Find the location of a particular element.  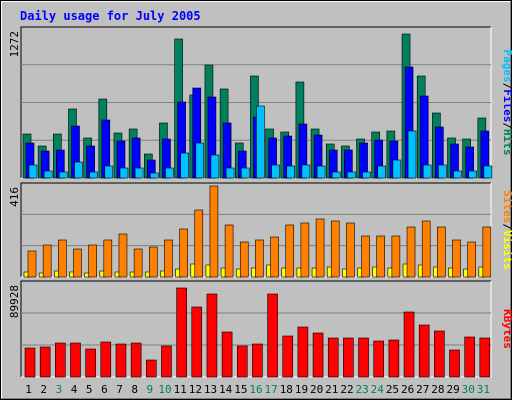

chart-title: Daily usage for July 2005 is located at coordinates (110, 16).